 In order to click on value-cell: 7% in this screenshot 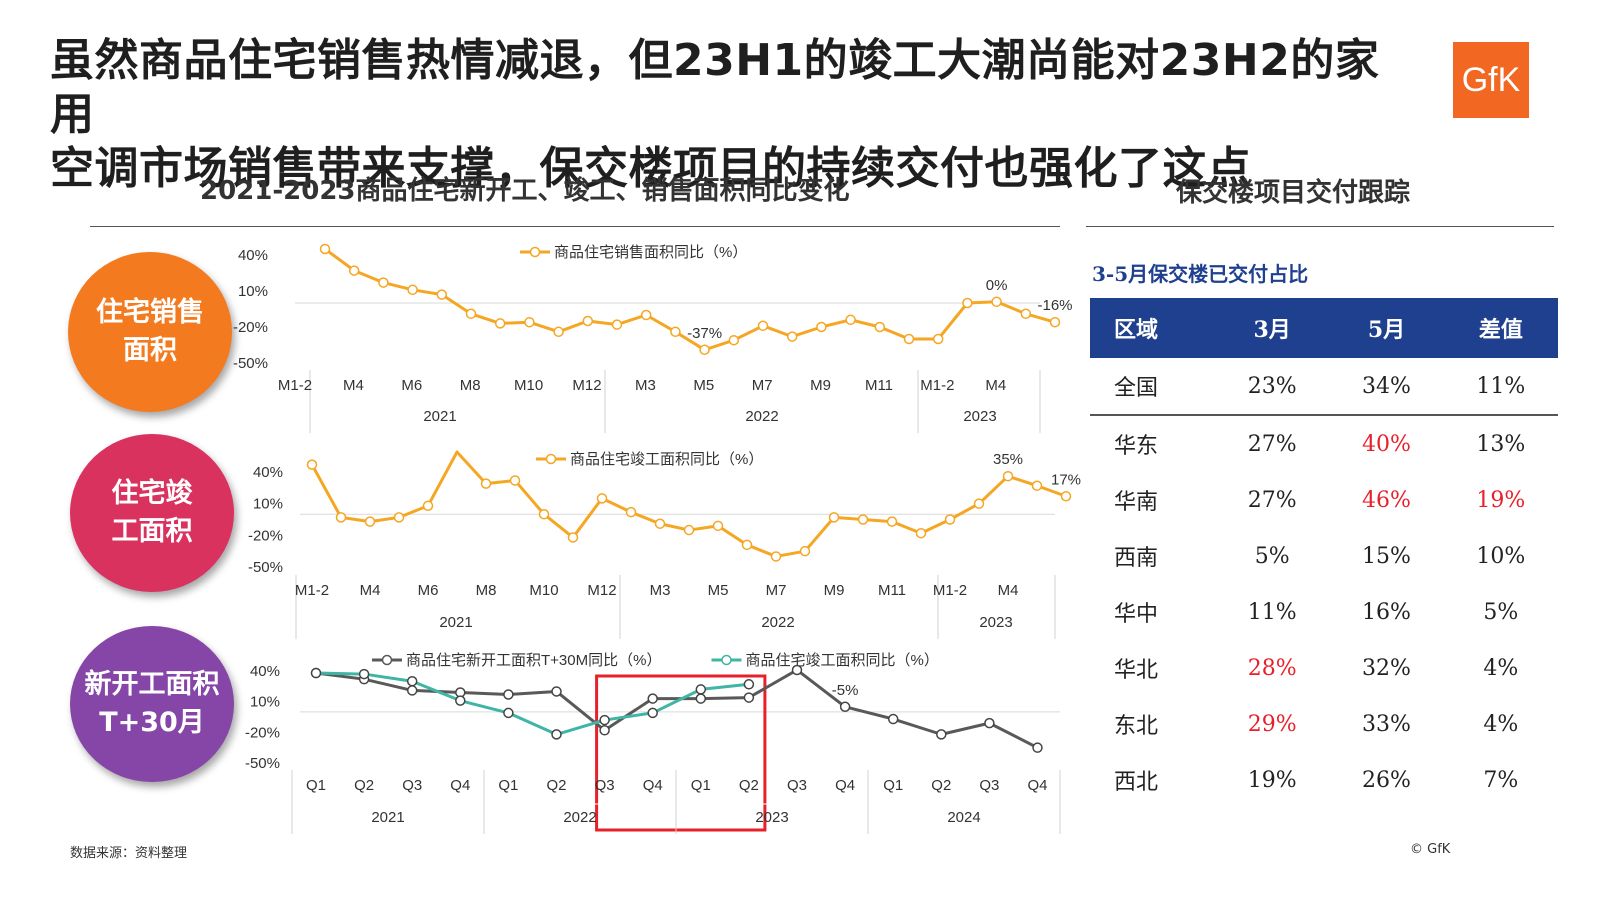, I will do `click(1501, 780)`.